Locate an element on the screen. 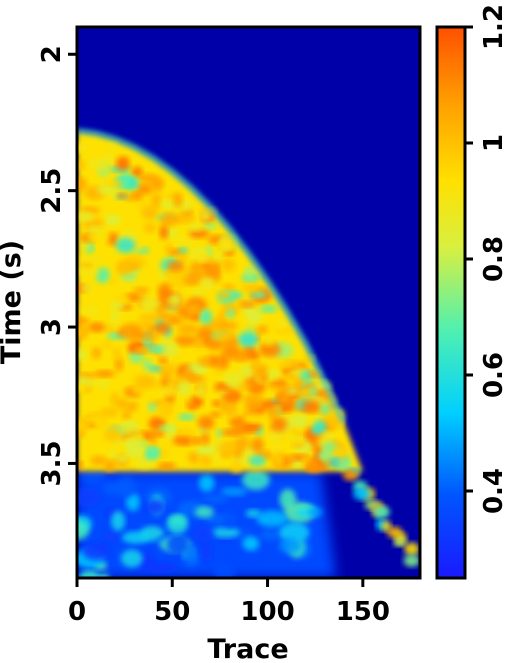  y-tick-label: 3 is located at coordinates (52, 327).